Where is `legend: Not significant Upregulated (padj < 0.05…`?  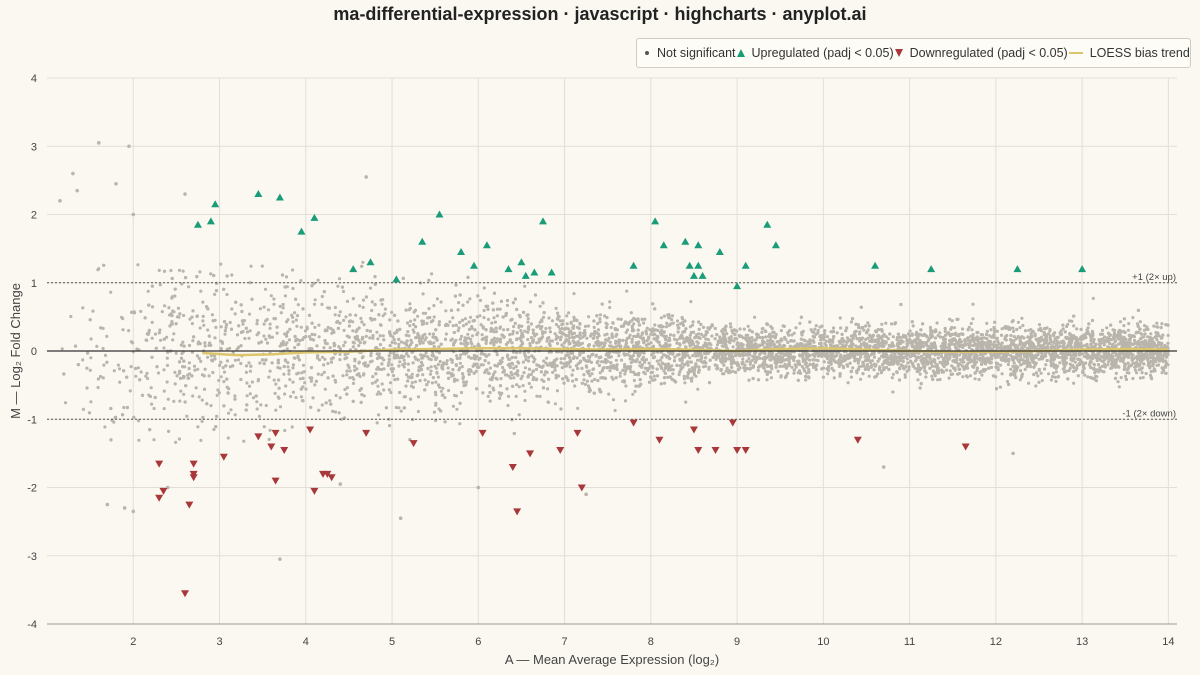
legend: Not significant Upregulated (padj < 0.05… is located at coordinates (913, 53).